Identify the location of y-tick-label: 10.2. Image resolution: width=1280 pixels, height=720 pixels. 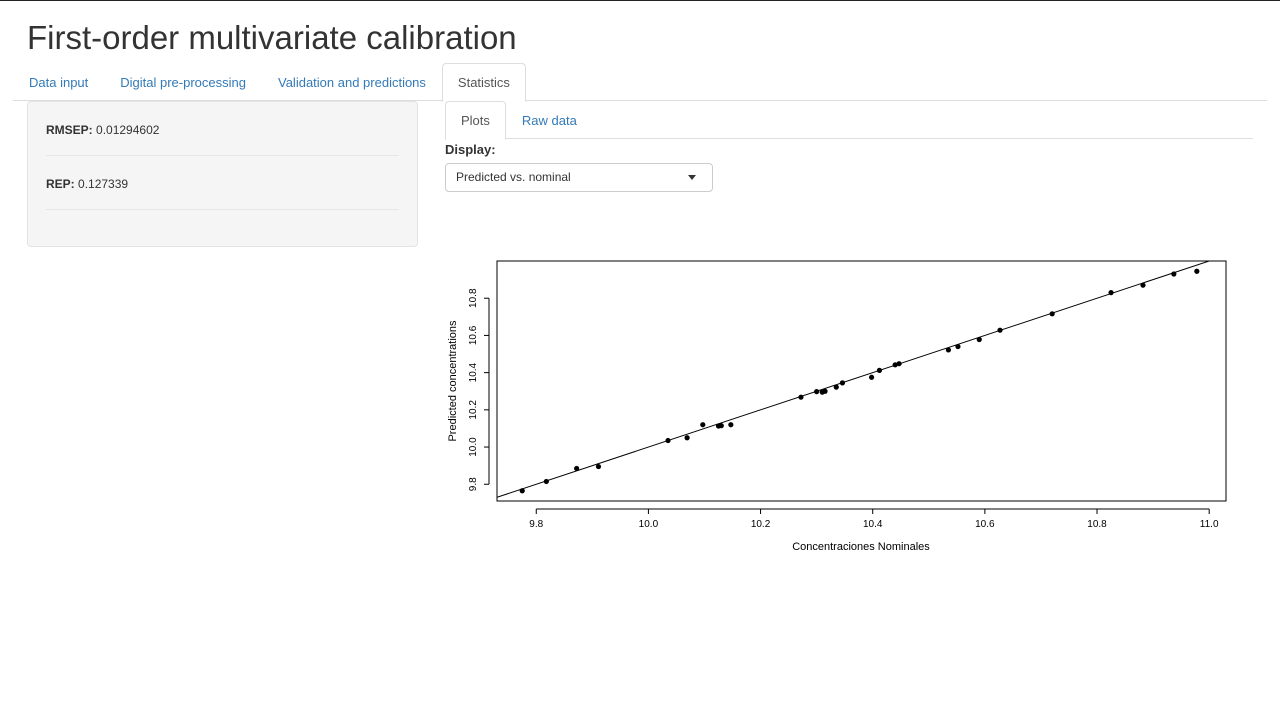
(473, 410).